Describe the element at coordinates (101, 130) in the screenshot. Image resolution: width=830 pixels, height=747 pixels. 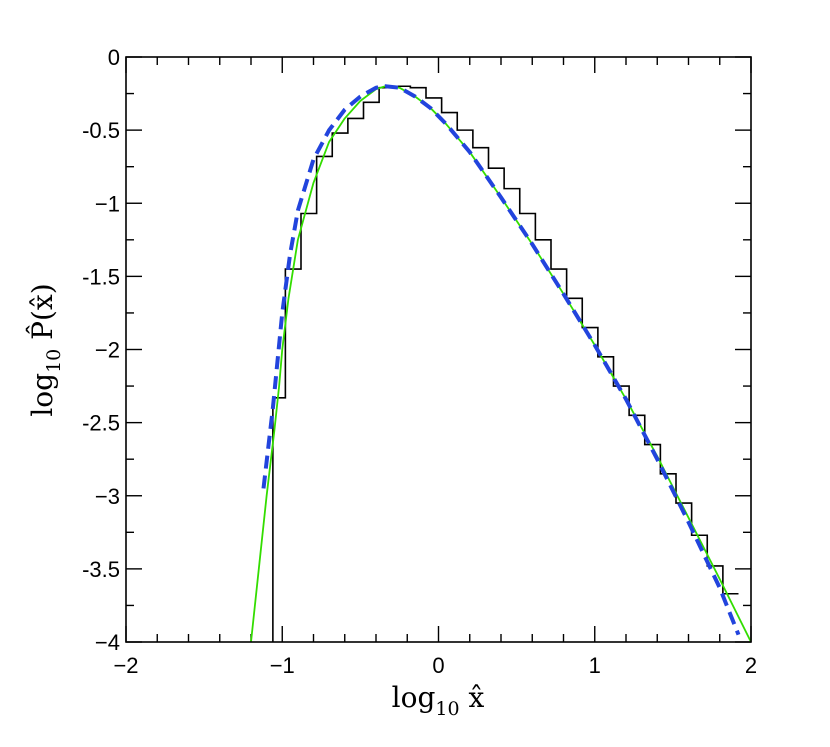
I see `y-tick-label: -0.5` at that location.